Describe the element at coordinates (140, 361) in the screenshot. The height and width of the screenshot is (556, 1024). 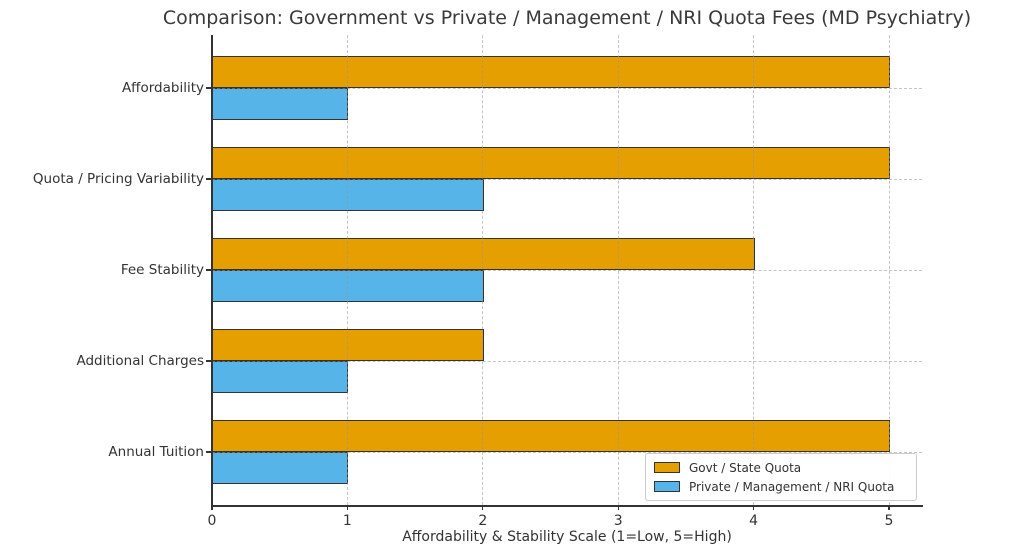
I see `y-tick-label: Additional Charges` at that location.